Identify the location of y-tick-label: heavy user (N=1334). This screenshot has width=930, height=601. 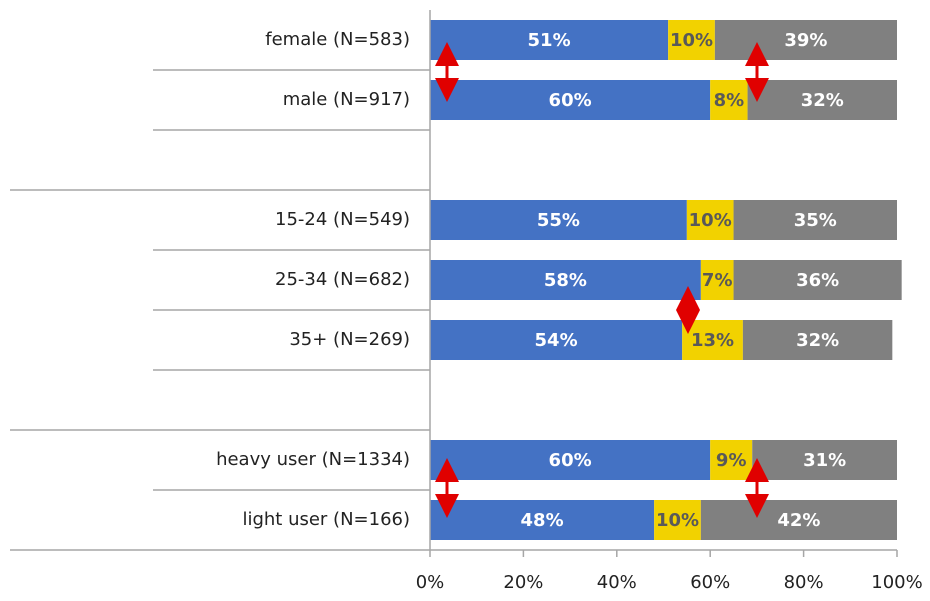
(313, 459).